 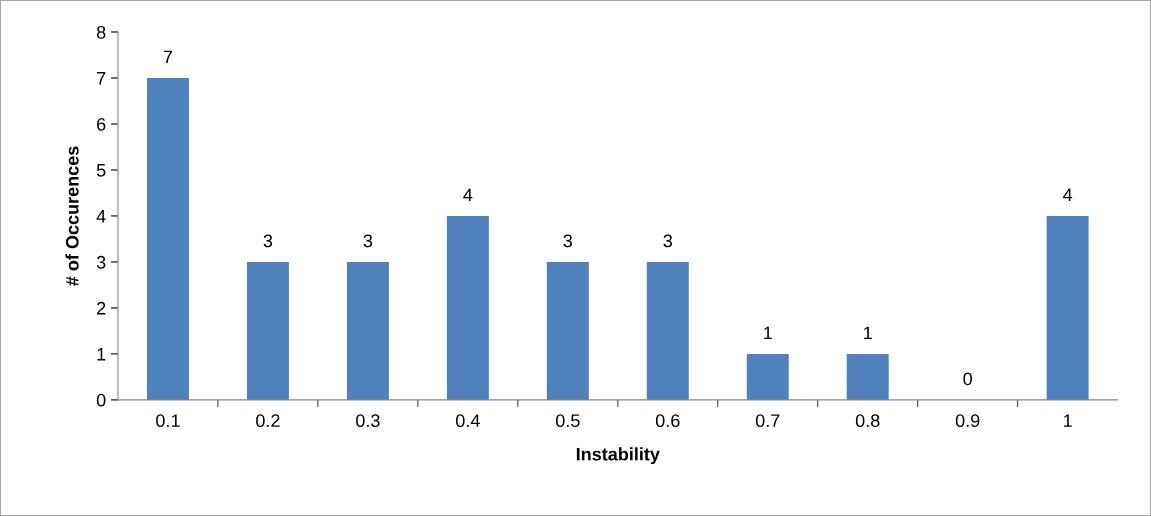 What do you see at coordinates (618, 456) in the screenshot?
I see `x-axis-title: Instability` at bounding box center [618, 456].